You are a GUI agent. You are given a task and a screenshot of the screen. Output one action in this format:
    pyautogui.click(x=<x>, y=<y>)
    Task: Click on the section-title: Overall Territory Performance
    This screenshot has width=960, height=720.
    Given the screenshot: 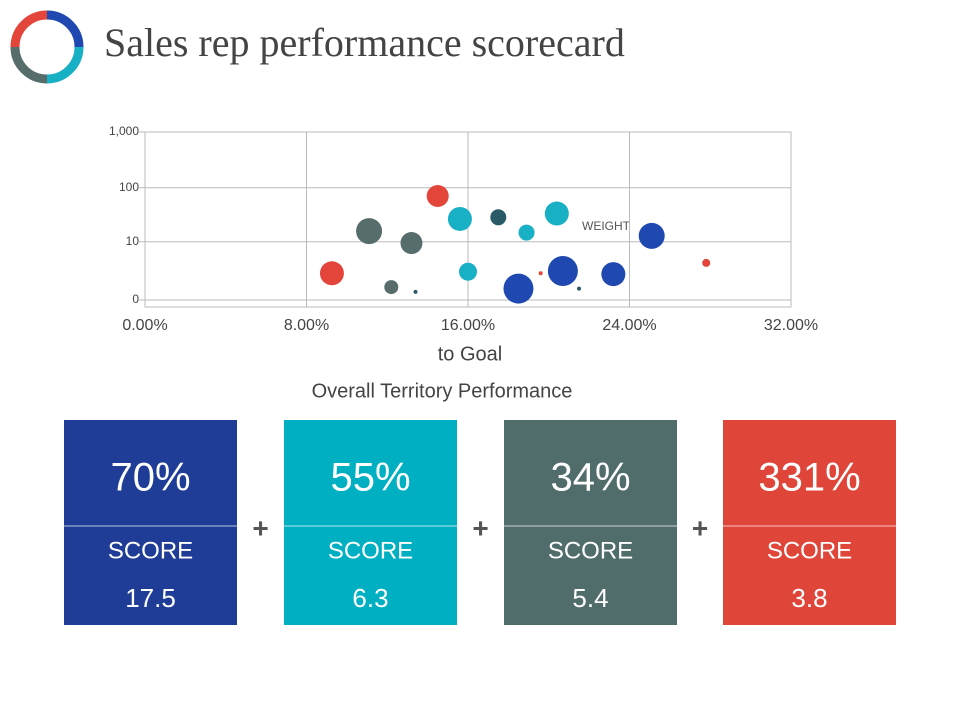 What is the action you would take?
    pyautogui.click(x=442, y=391)
    